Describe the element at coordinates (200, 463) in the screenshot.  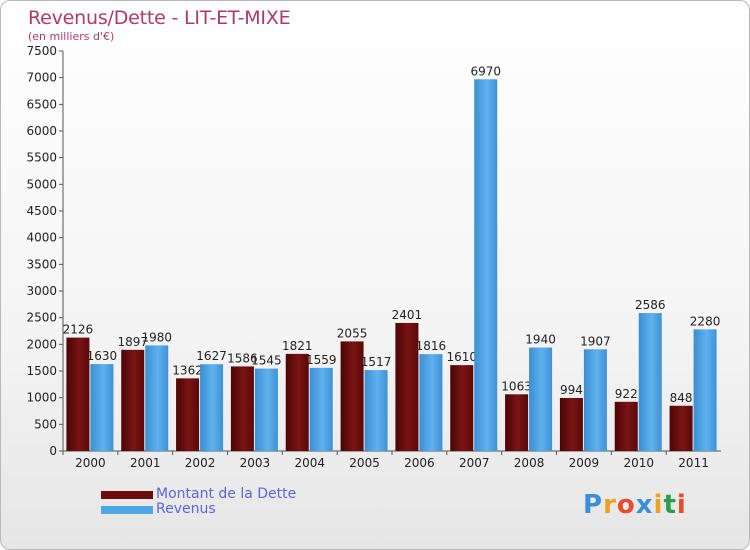
I see `x-tick-label: 2002` at that location.